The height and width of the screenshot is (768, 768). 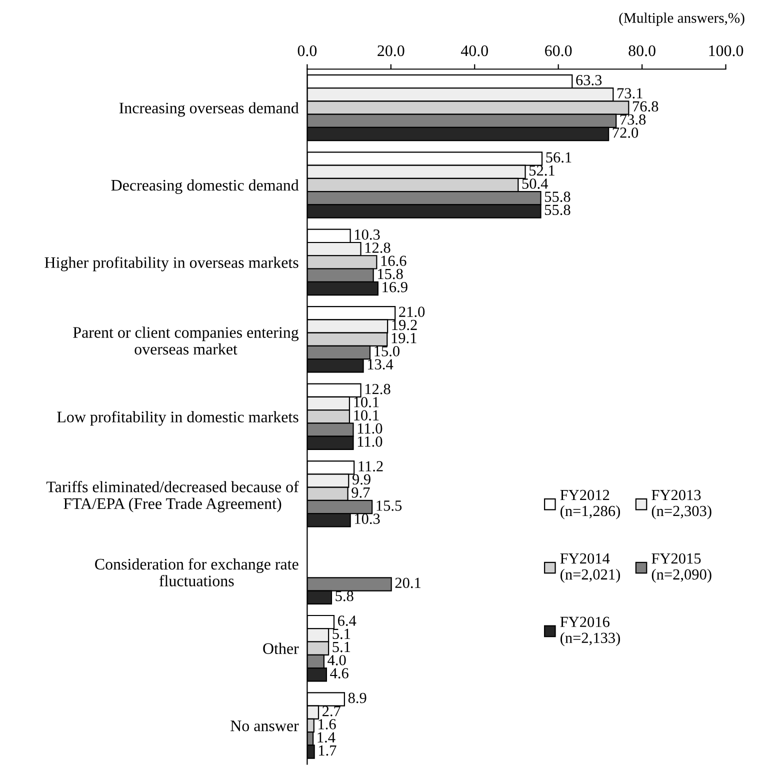 What do you see at coordinates (726, 50) in the screenshot?
I see `x-tick-label: 100.0` at bounding box center [726, 50].